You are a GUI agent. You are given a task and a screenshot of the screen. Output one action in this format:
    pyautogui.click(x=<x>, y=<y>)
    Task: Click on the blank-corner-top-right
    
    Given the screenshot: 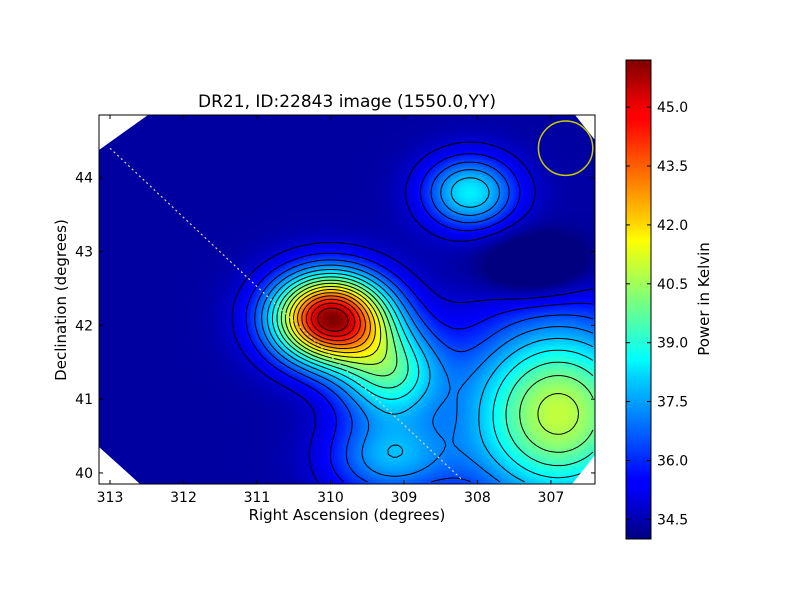 What is the action you would take?
    pyautogui.click(x=585, y=127)
    